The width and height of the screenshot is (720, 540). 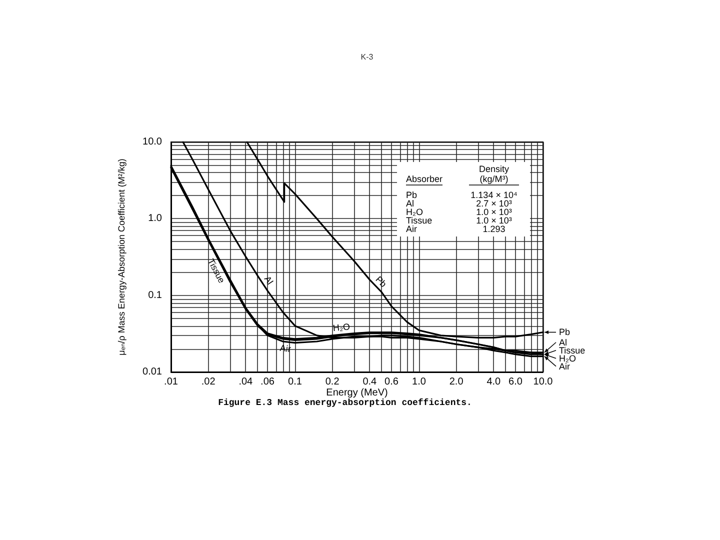 What do you see at coordinates (152, 372) in the screenshot?
I see `y-tick-label: 0.01` at bounding box center [152, 372].